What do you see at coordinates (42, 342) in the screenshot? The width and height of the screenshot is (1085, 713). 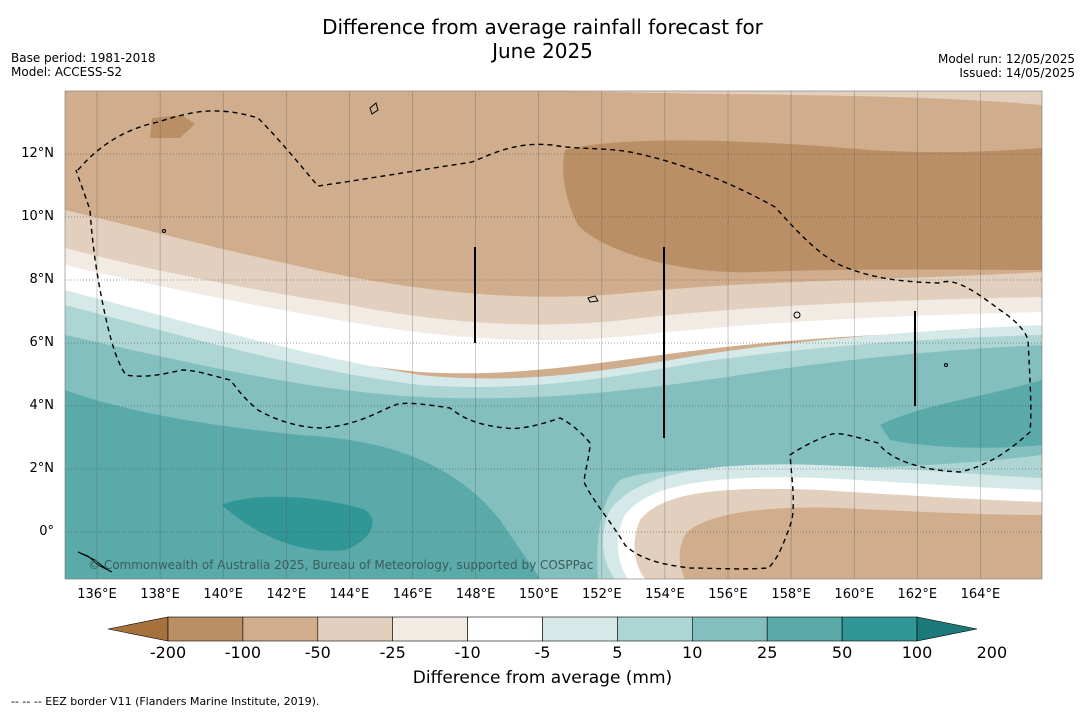 I see `latitude-label: 6°N` at bounding box center [42, 342].